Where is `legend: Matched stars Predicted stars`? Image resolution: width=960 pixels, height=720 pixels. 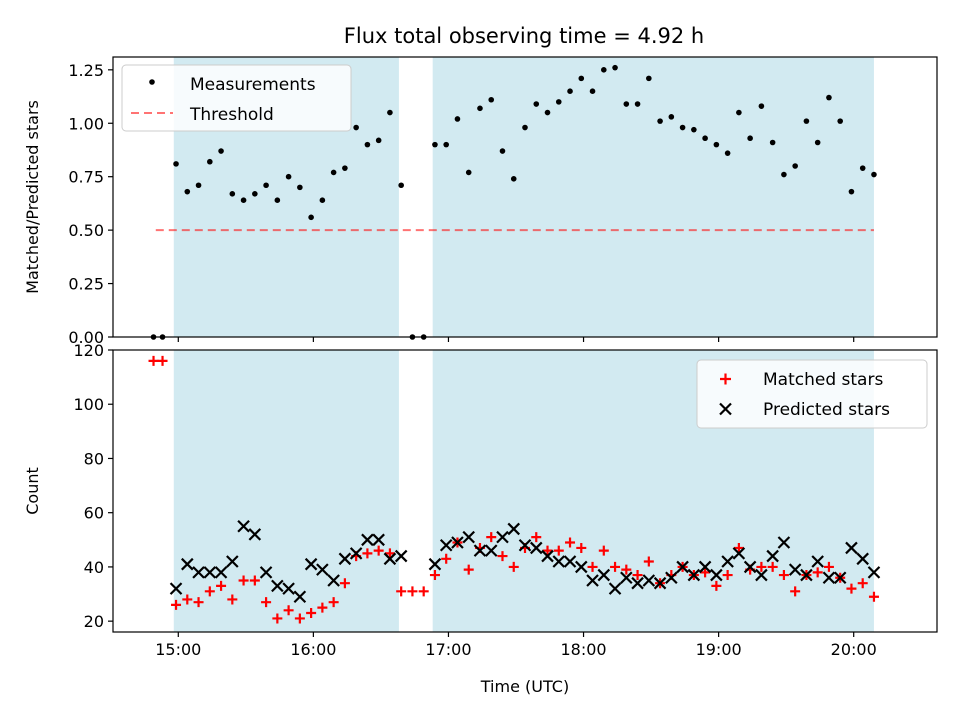
legend: Matched stars Predicted stars is located at coordinates (812, 394).